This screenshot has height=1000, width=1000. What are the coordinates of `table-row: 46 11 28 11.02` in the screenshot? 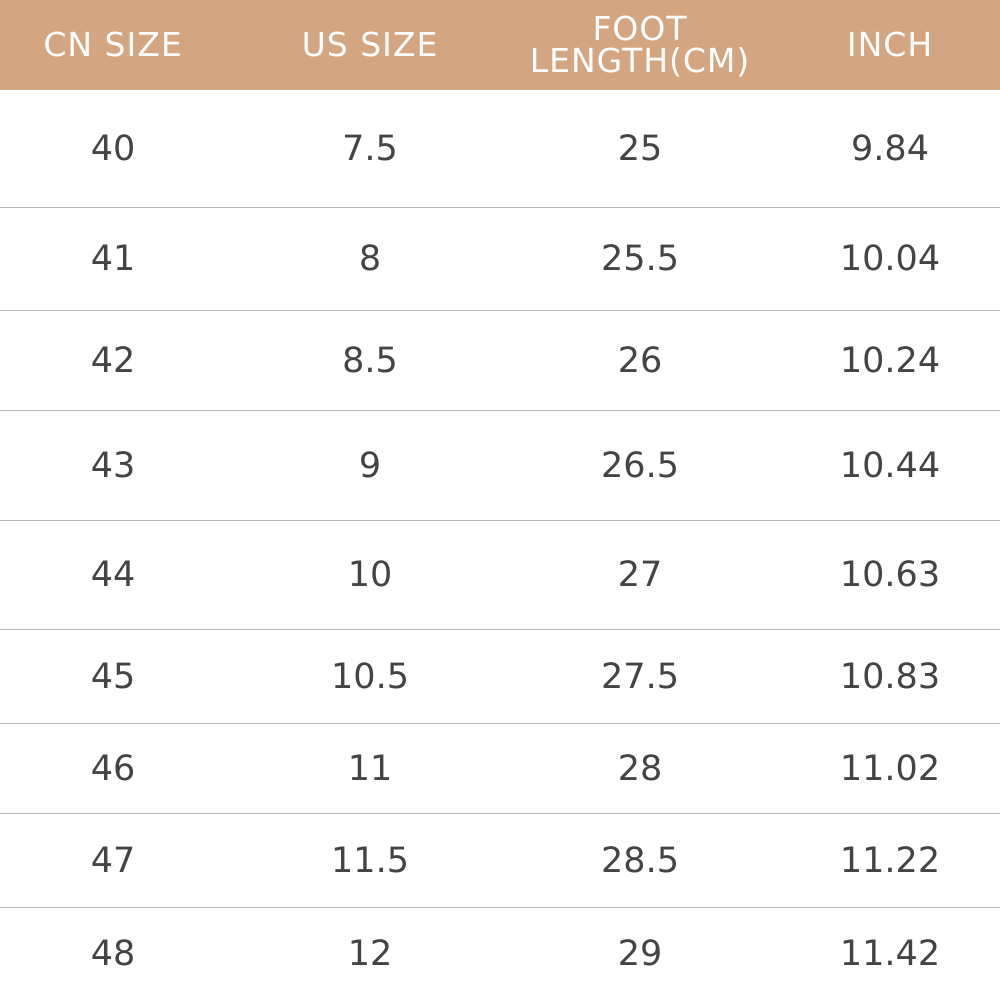 It's located at (500, 769).